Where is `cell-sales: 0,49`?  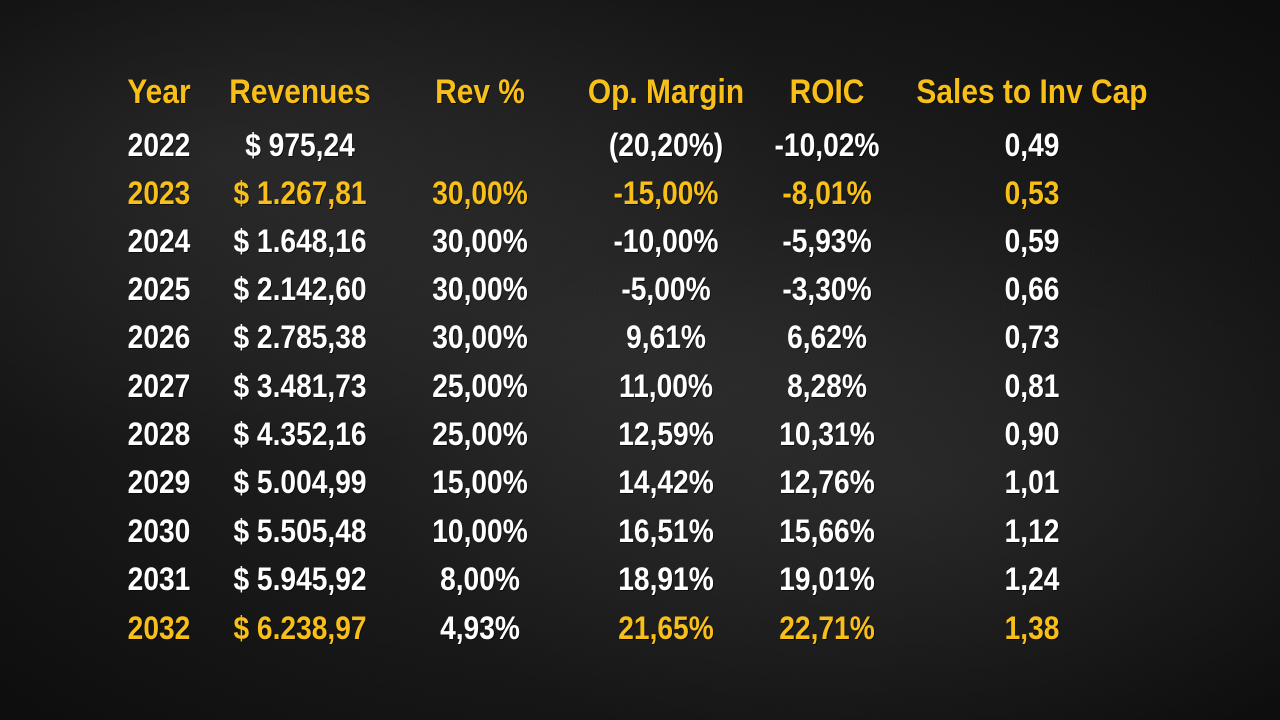
cell-sales: 0,49 is located at coordinates (1032, 145).